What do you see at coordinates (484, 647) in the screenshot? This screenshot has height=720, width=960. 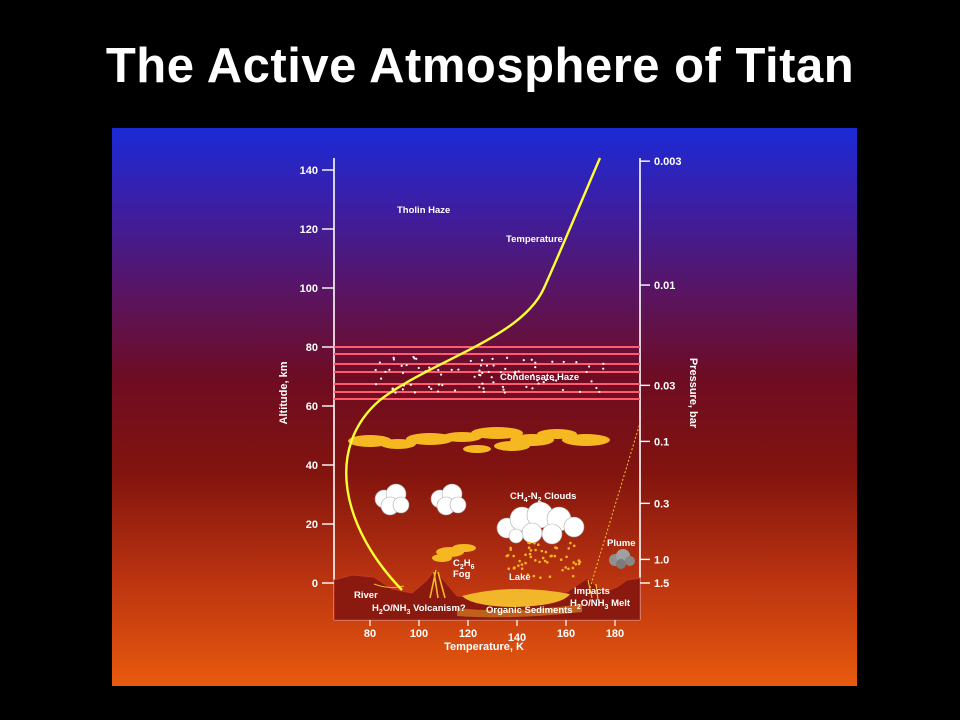 I see `temperature-axis-title: Temperature, K` at bounding box center [484, 647].